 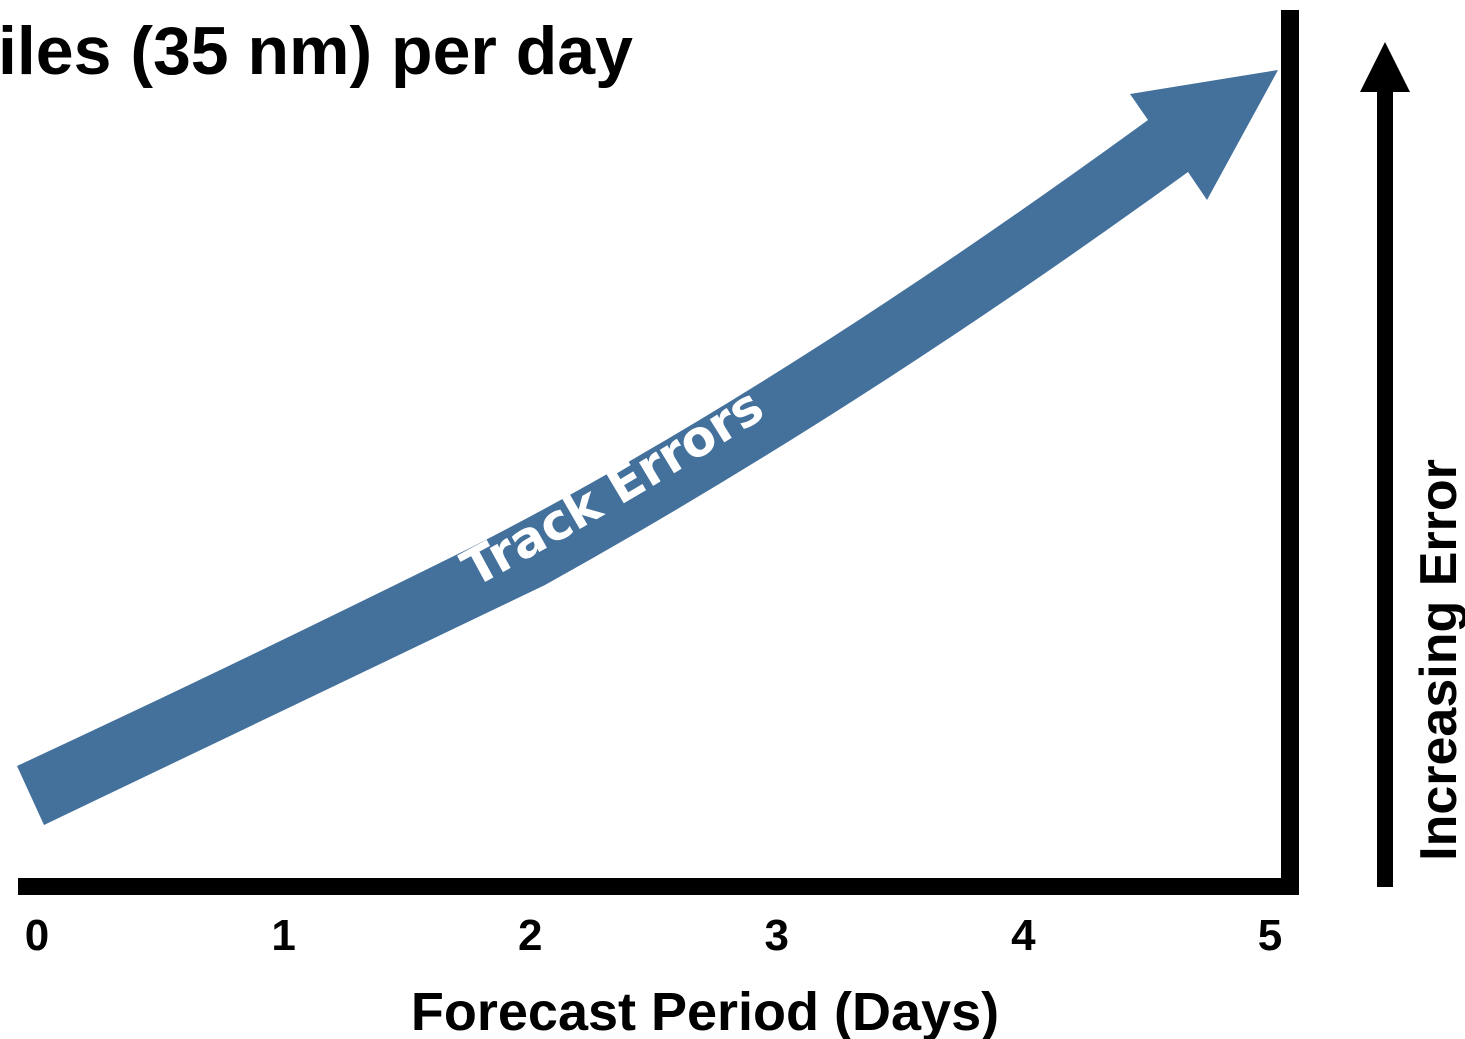 What do you see at coordinates (1385, 487) in the screenshot?
I see `up-arrow-shaft` at bounding box center [1385, 487].